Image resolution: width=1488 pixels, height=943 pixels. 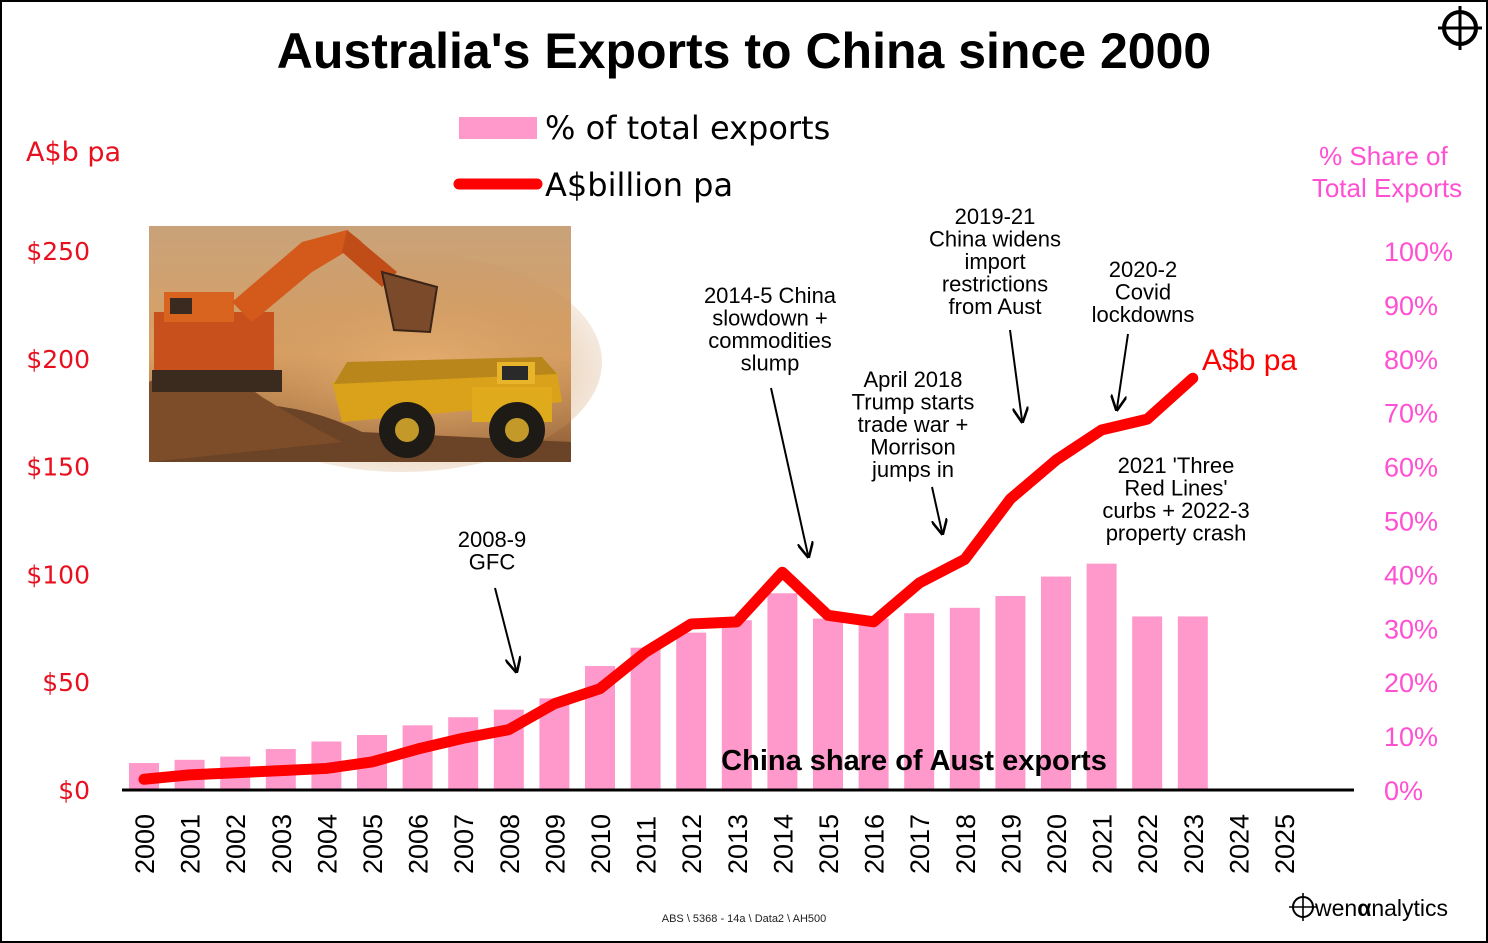 What do you see at coordinates (770, 318) in the screenshot?
I see `annotation-line: slowdown +` at bounding box center [770, 318].